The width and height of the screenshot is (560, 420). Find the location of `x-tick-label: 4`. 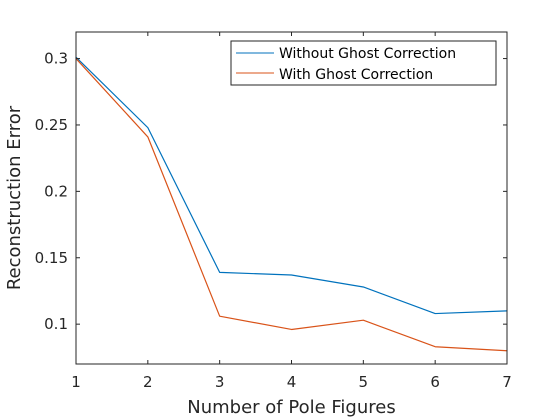

x-tick-label: 4 is located at coordinates (292, 382).